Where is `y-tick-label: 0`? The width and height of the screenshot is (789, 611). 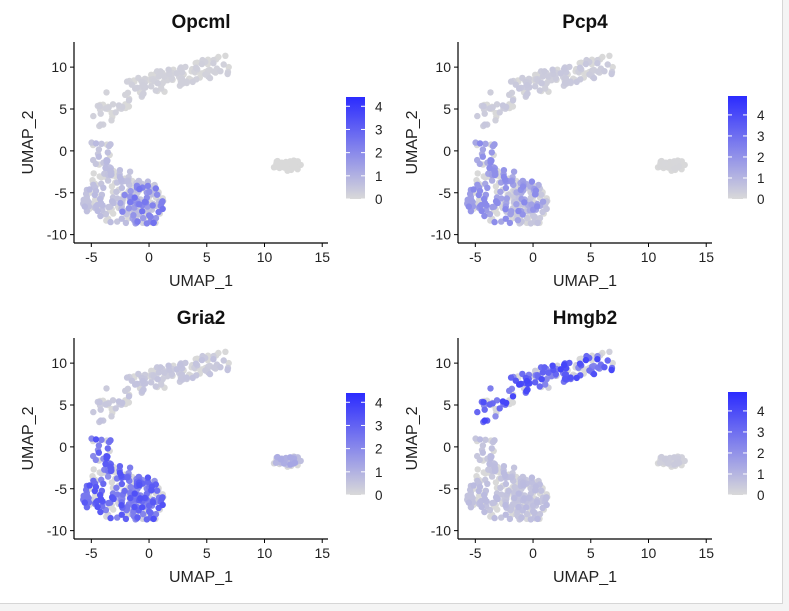
y-tick-label: 0 is located at coordinates (63, 447).